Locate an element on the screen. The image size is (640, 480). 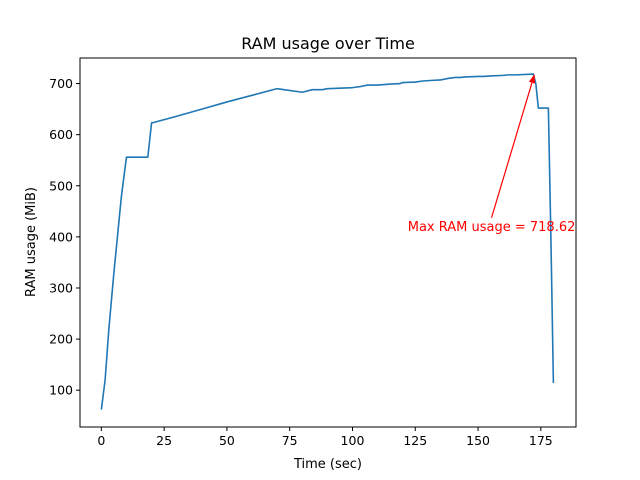
x-tick-label: 75 is located at coordinates (290, 440).